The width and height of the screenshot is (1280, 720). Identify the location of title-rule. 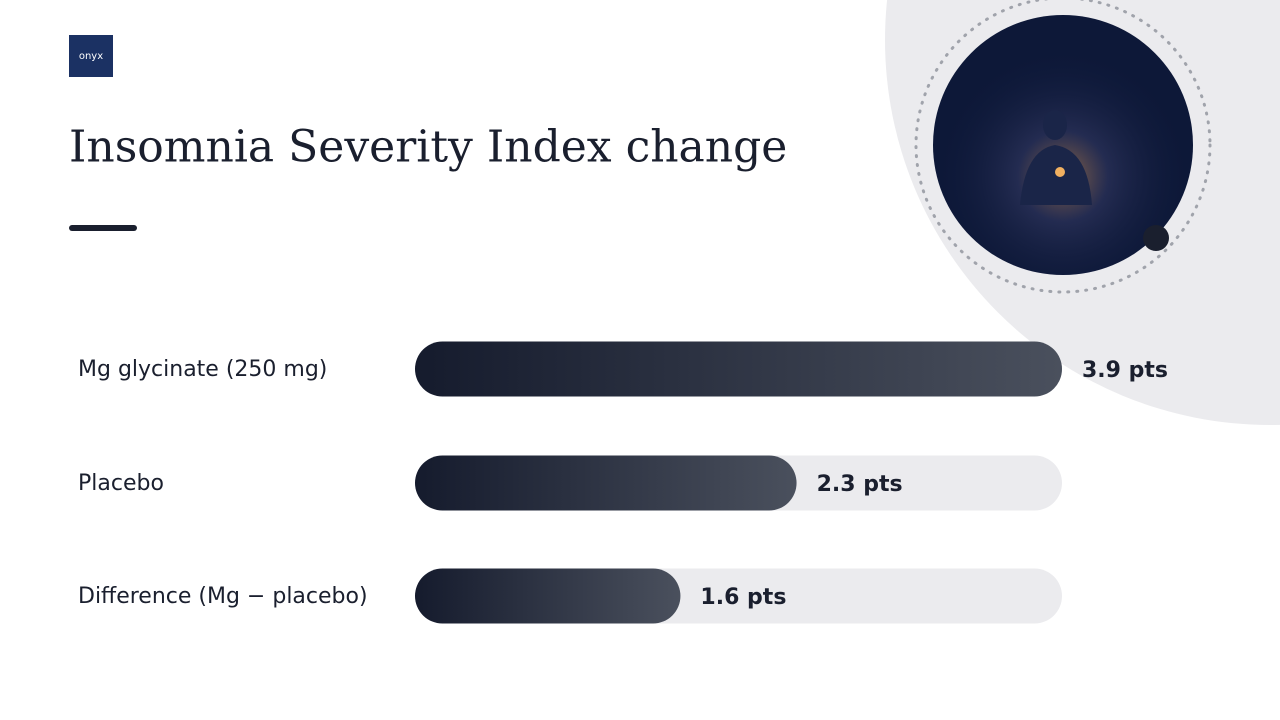
(103, 228).